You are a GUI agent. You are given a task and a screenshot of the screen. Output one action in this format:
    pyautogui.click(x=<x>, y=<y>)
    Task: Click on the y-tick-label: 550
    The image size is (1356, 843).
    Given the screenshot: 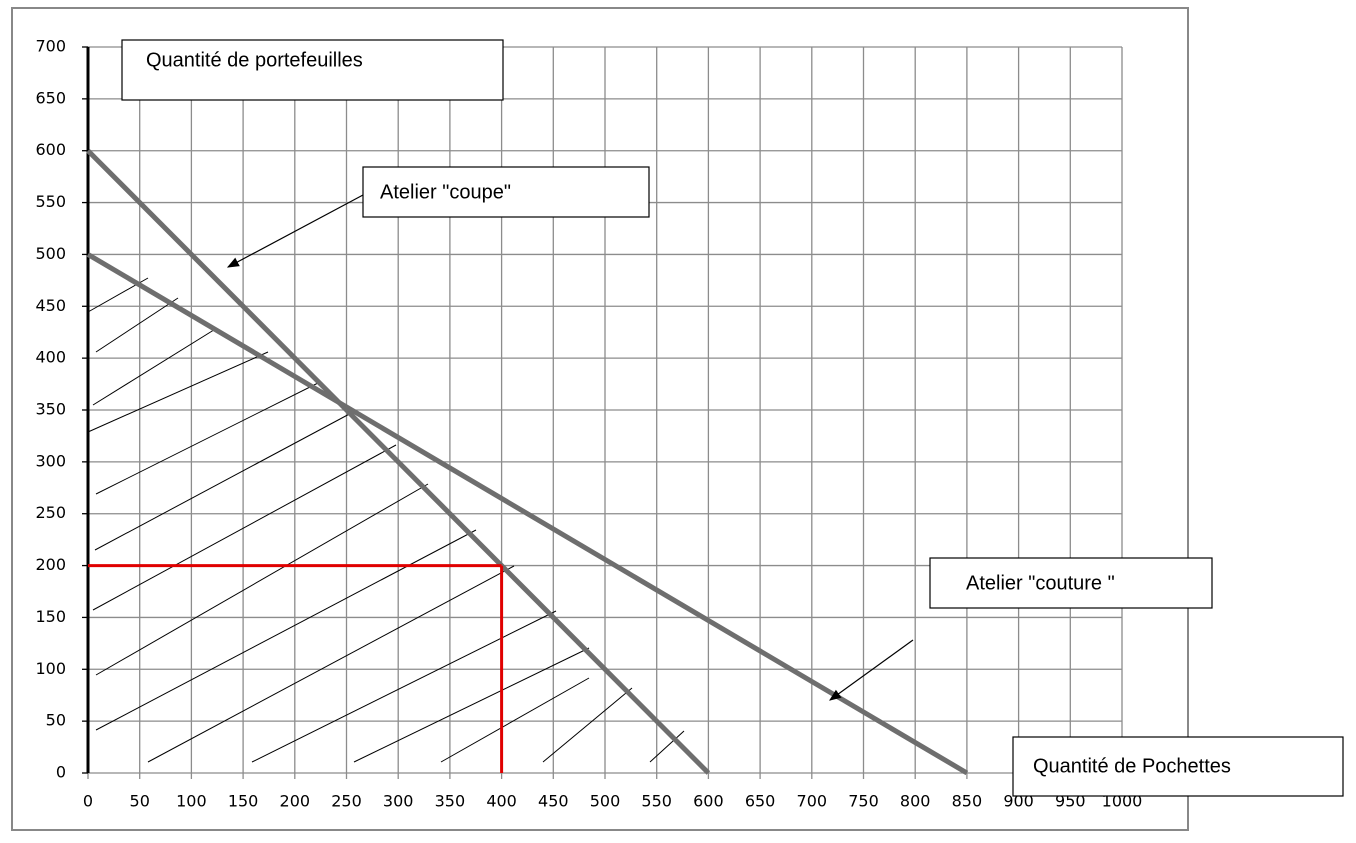 What is the action you would take?
    pyautogui.click(x=50, y=201)
    